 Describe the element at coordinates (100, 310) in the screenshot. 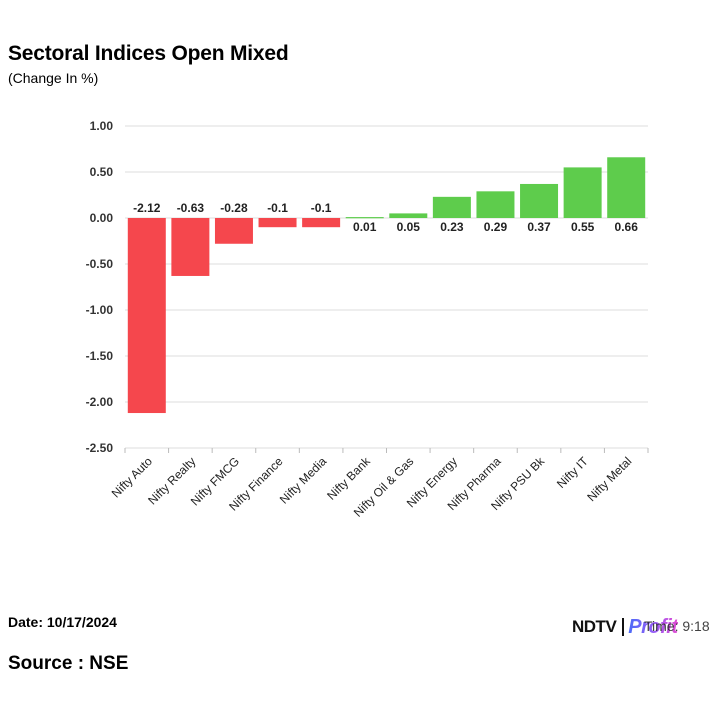

I see `y-tick-label: -1.00` at that location.